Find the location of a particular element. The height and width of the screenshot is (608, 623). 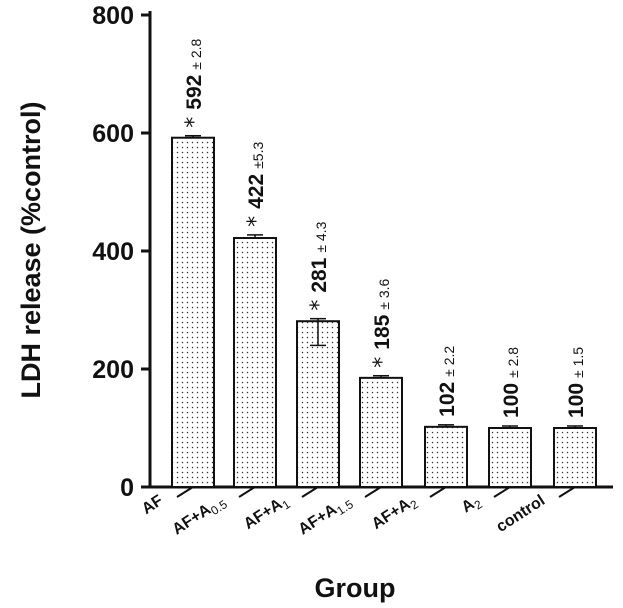

category-label-text: A2 is located at coordinates (472, 505).